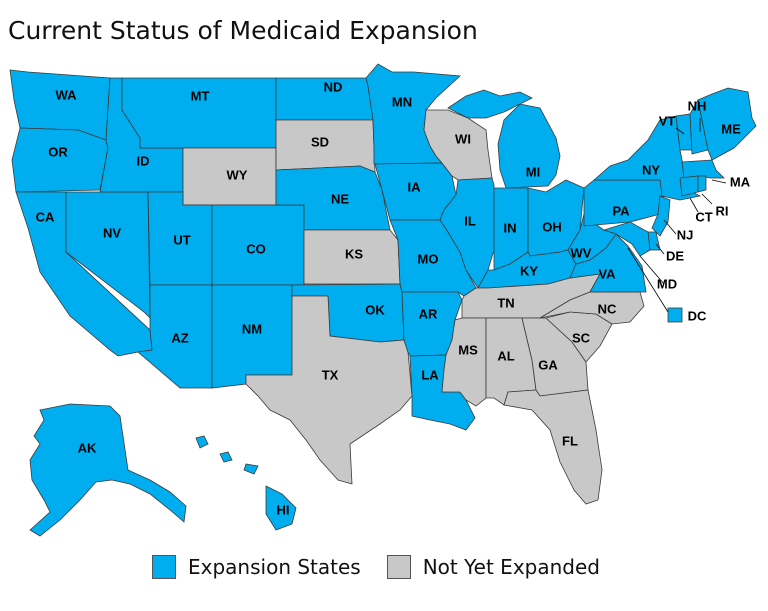  What do you see at coordinates (402, 101) in the screenshot?
I see `label-mn: MN` at bounding box center [402, 101].